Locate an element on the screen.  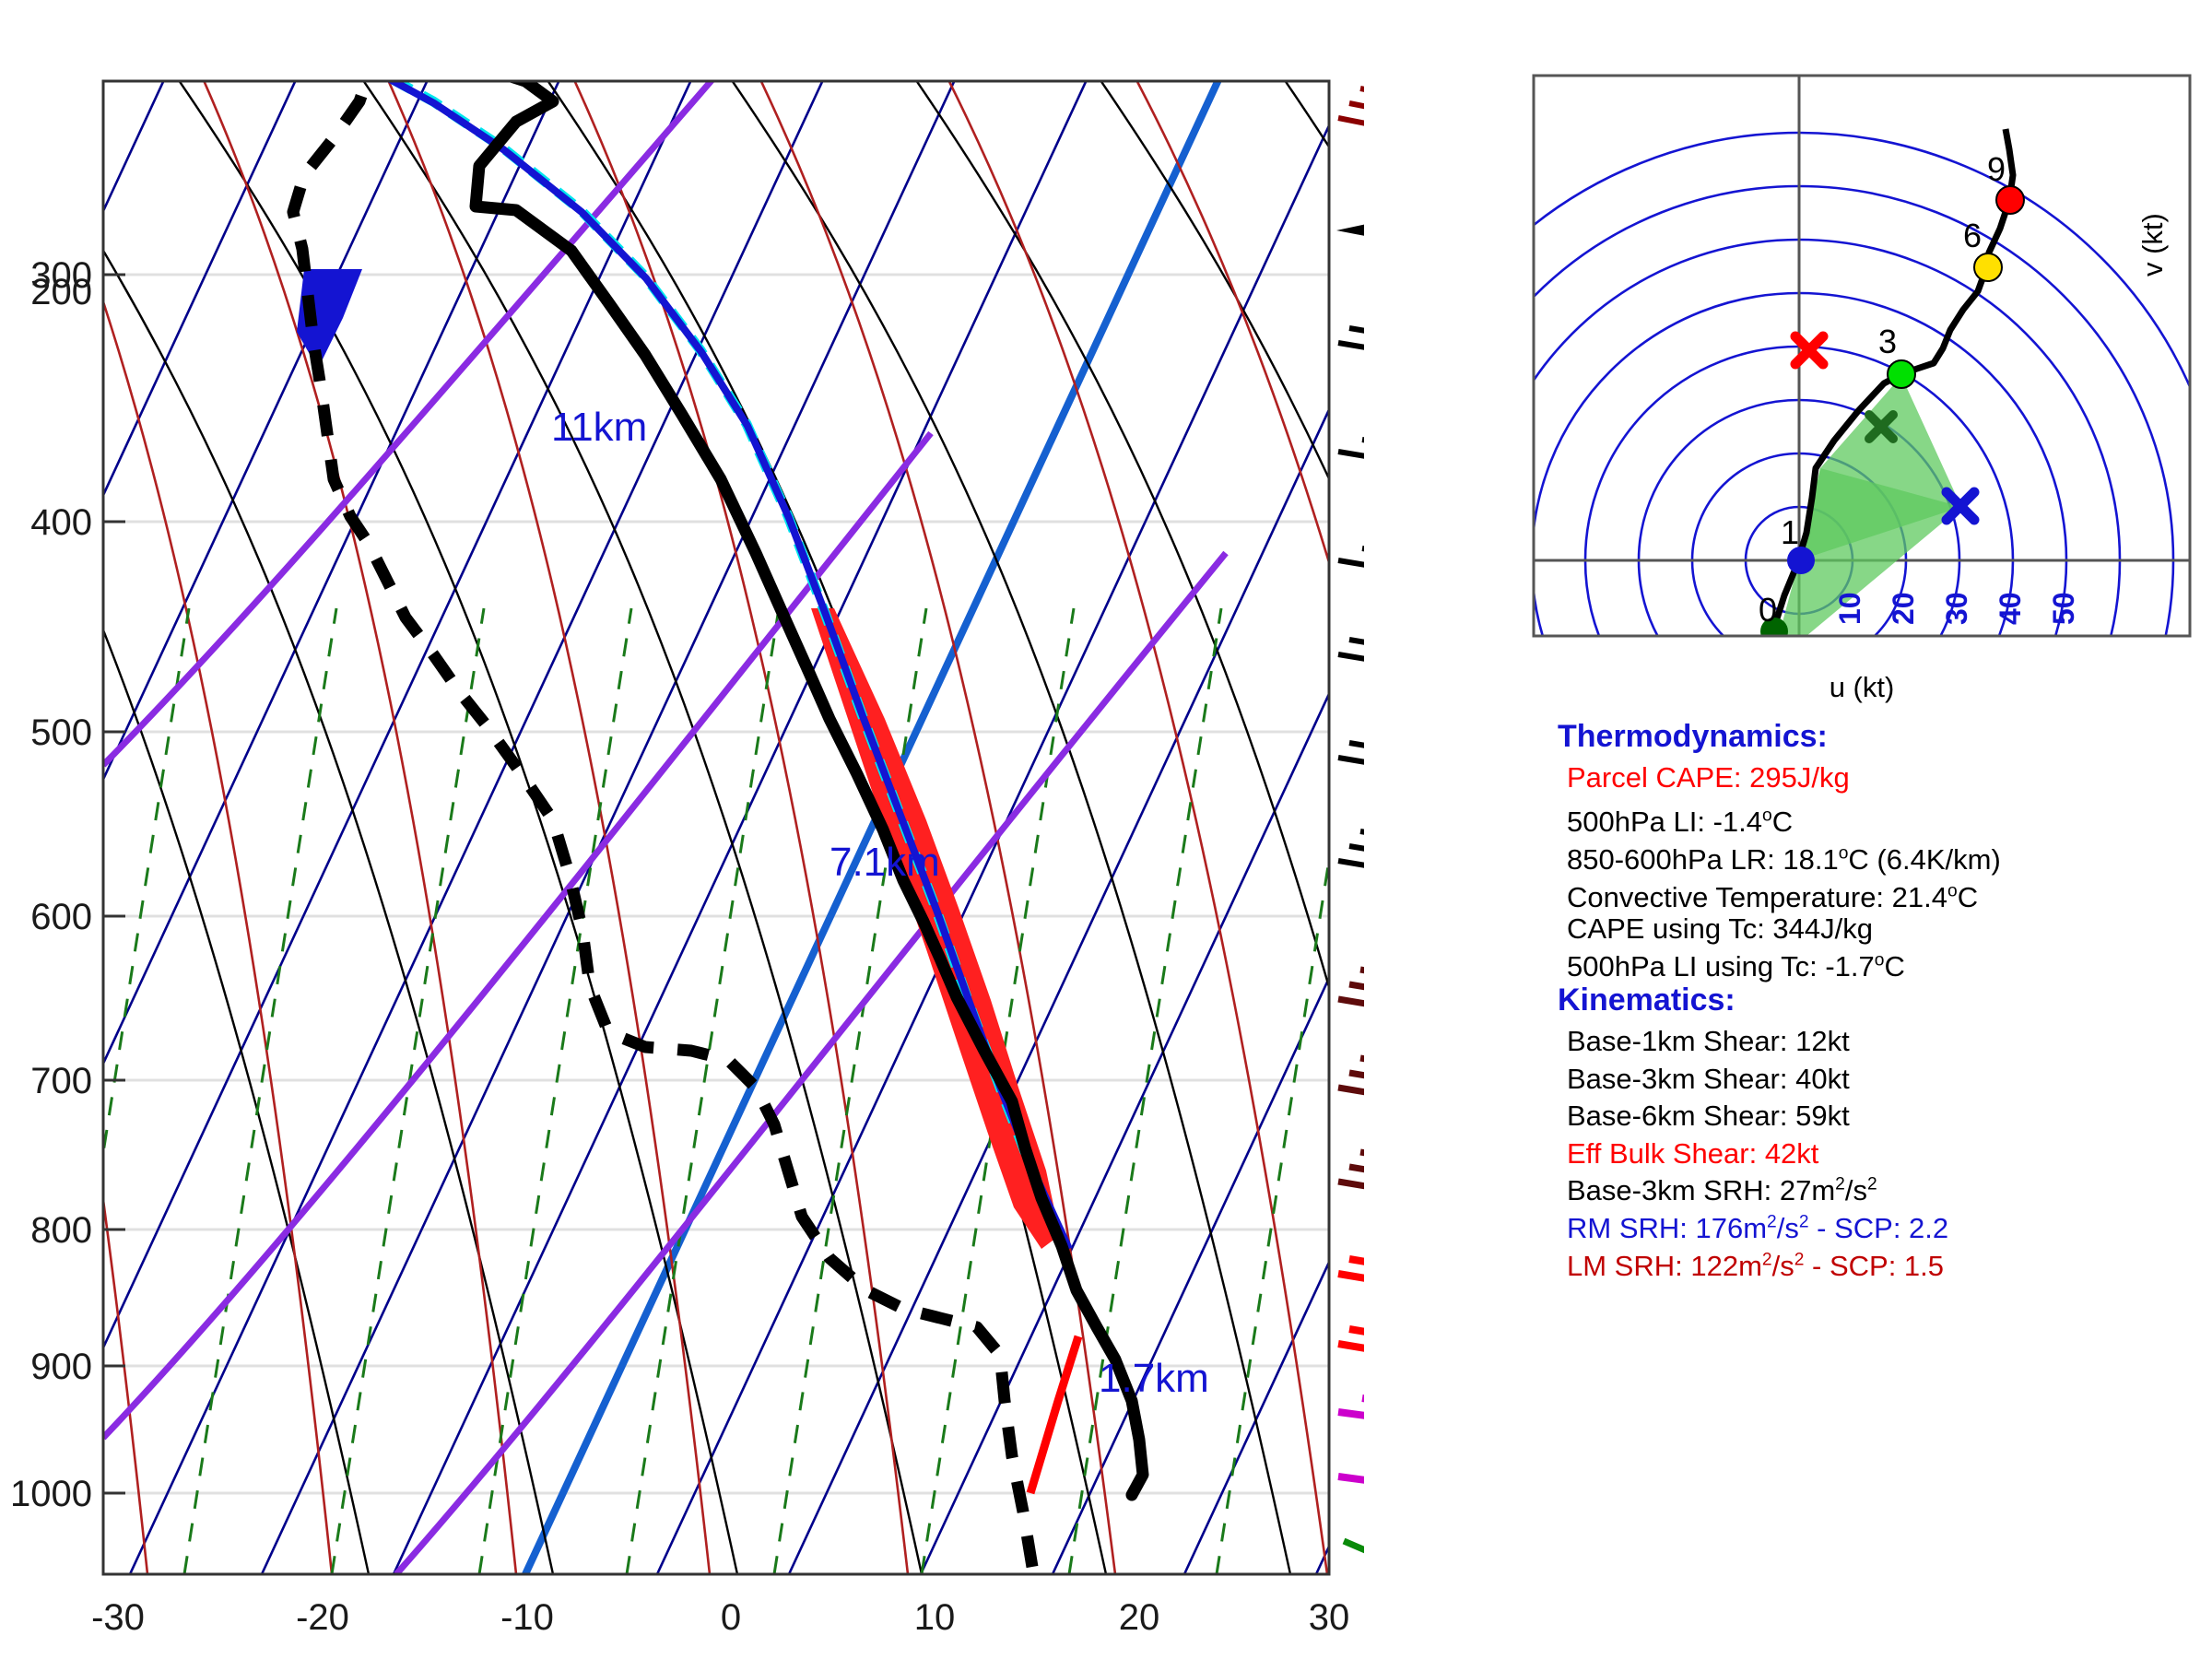
hodograph-panel: 10 20 30 40 50 0 1 3 6 9 is located at coordinates (1871, 390).